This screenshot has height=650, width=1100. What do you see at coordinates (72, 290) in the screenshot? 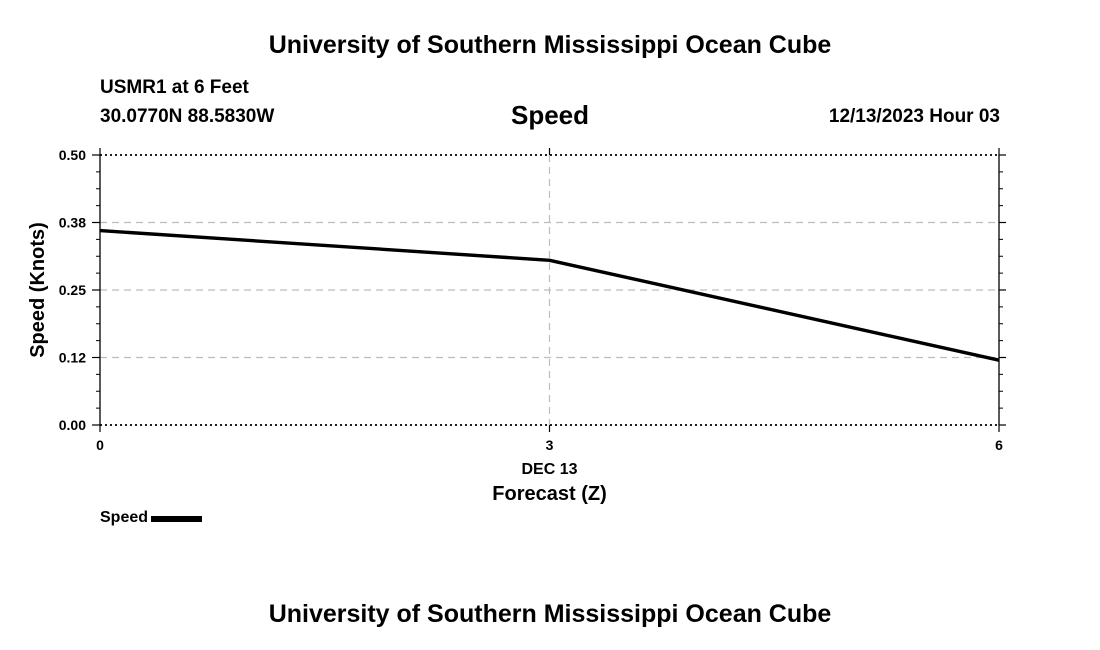
I see `y-tick-label: 0.25` at bounding box center [72, 290].